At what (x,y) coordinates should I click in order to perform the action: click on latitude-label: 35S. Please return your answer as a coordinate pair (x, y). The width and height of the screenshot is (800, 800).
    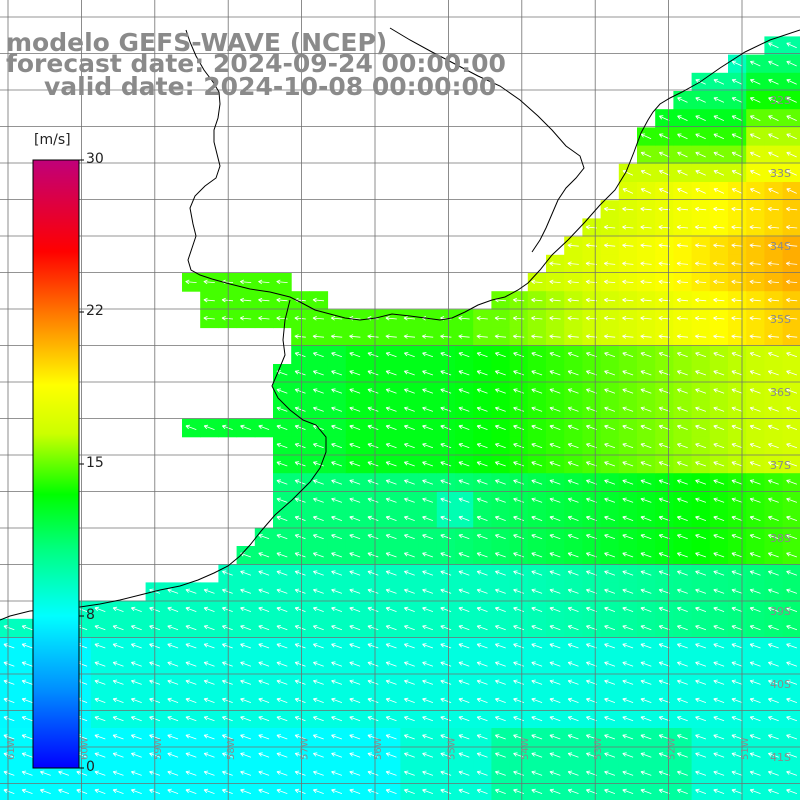
    Looking at the image, I should click on (780, 319).